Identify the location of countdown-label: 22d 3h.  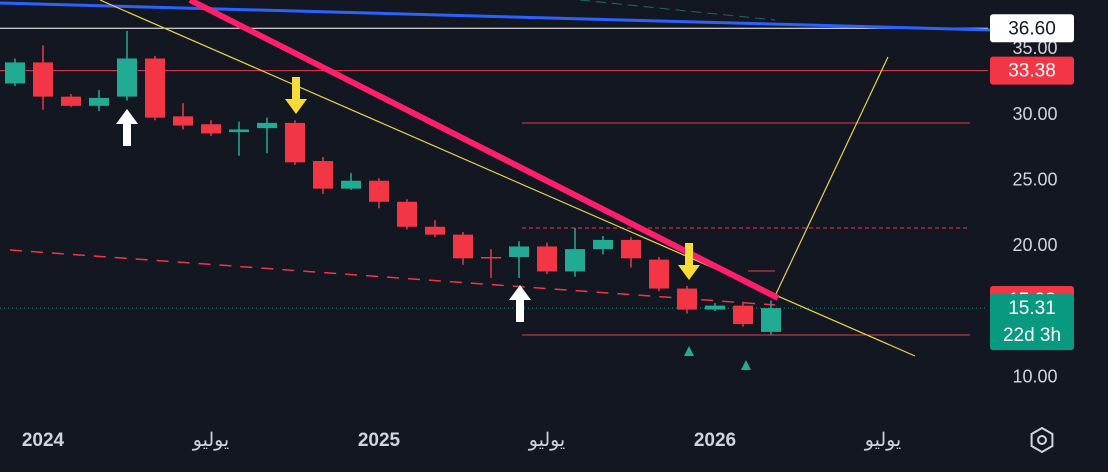
(1032, 335).